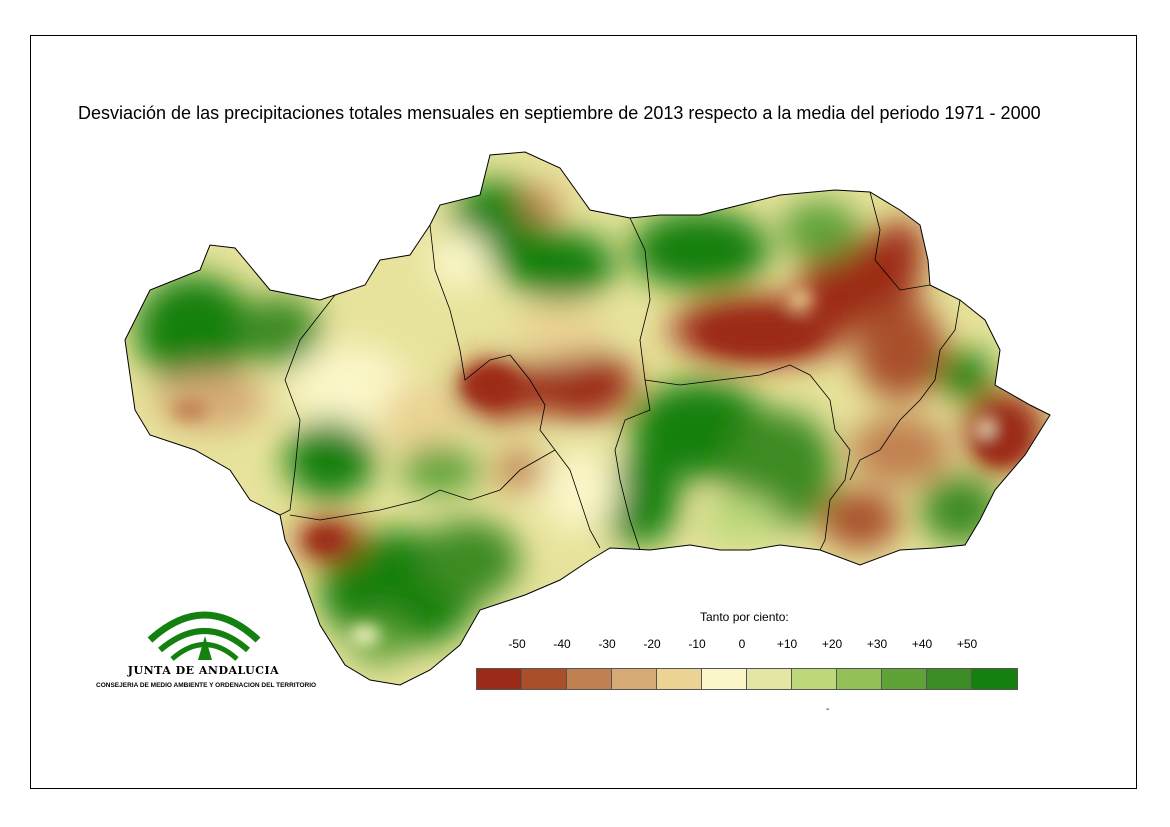 This screenshot has width=1170, height=827. I want to click on legend-title: Tanto por ciento:, so click(744, 617).